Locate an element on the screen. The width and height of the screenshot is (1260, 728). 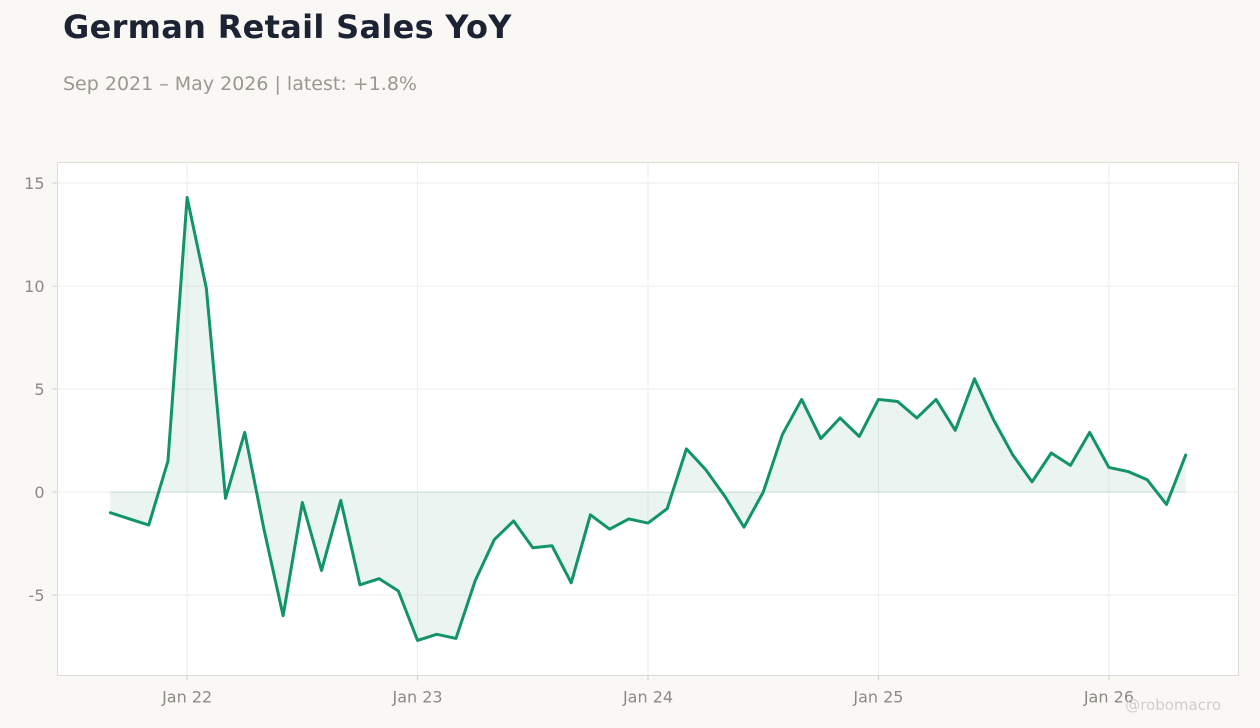
x-tick-label: Jan 25 is located at coordinates (877, 697).